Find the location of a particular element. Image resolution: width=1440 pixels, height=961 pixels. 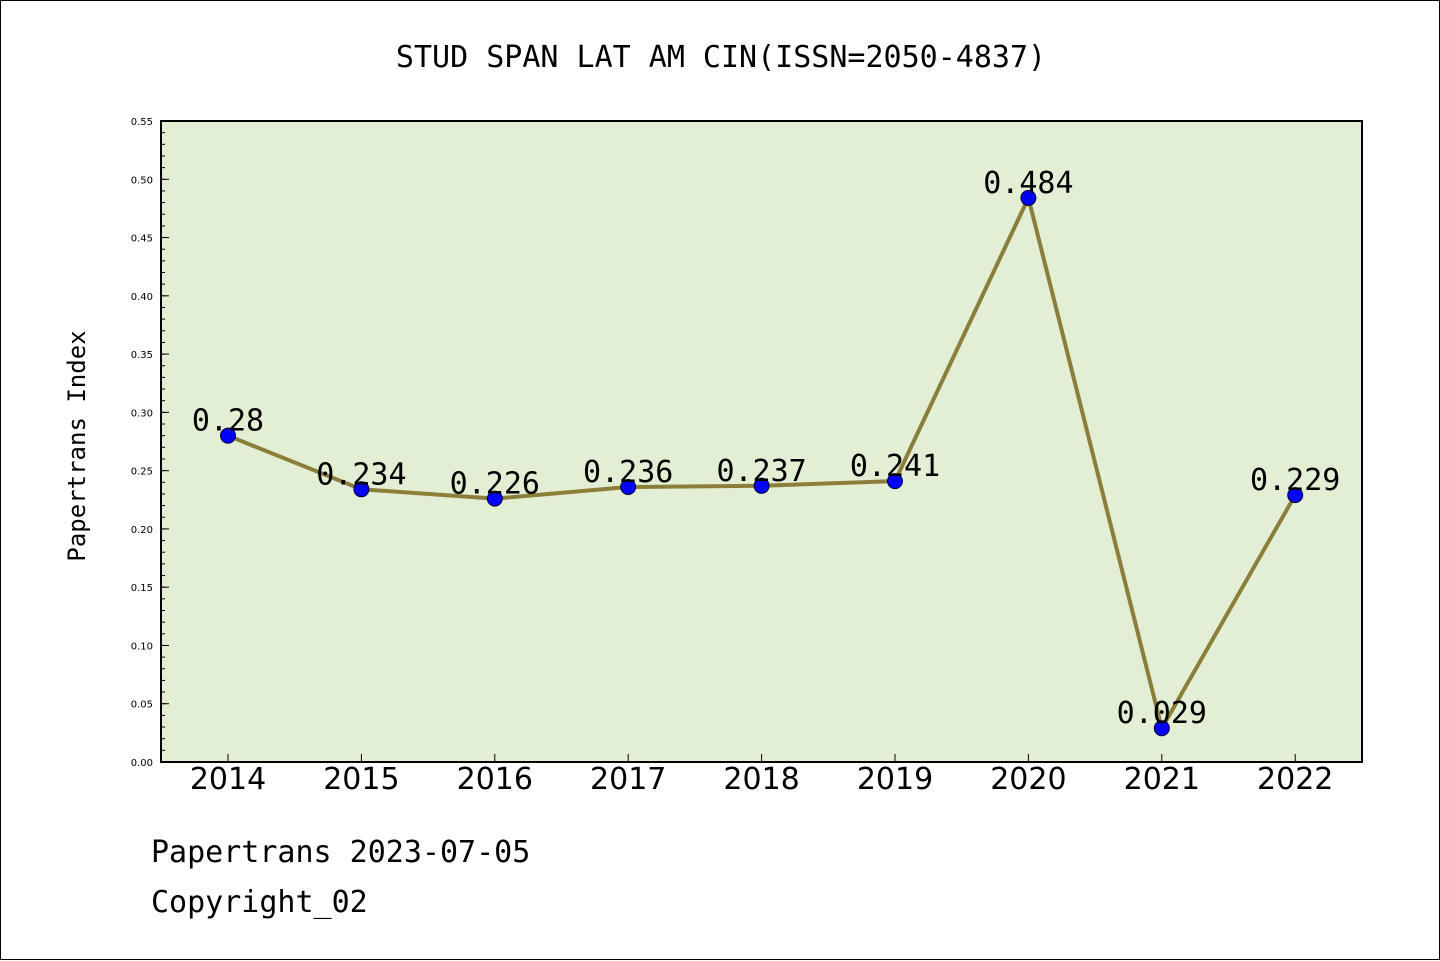

data-label: 0.236 is located at coordinates (628, 472).